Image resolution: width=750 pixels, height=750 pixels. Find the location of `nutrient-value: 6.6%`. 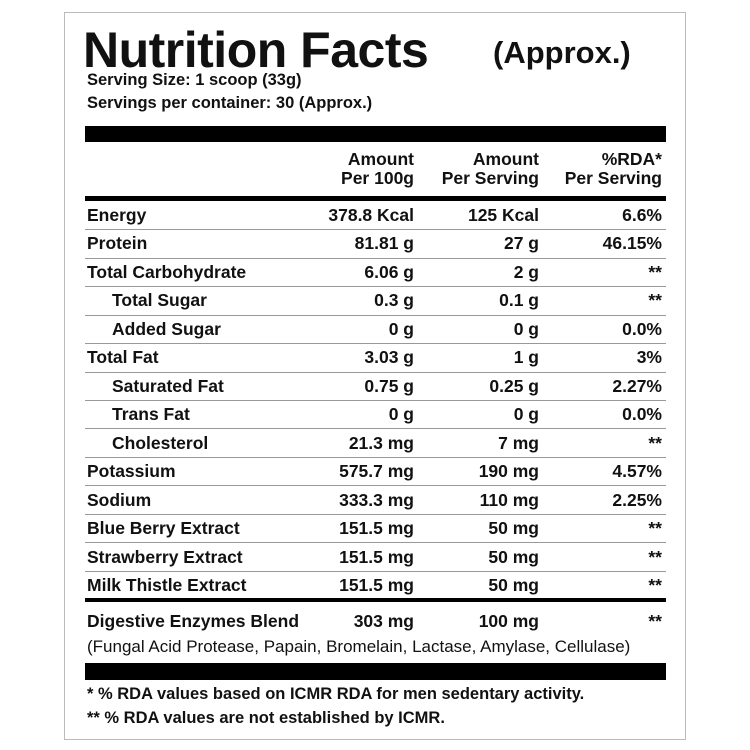

nutrient-value: 6.6% is located at coordinates (642, 215).